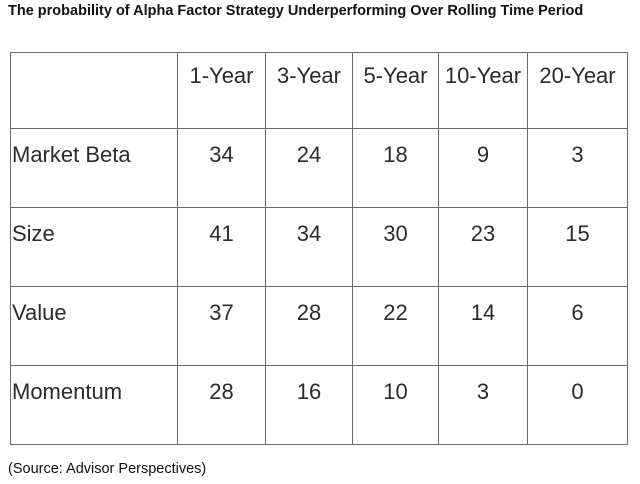 Image resolution: width=640 pixels, height=484 pixels. What do you see at coordinates (395, 90) in the screenshot?
I see `column-header: 5-Year` at bounding box center [395, 90].